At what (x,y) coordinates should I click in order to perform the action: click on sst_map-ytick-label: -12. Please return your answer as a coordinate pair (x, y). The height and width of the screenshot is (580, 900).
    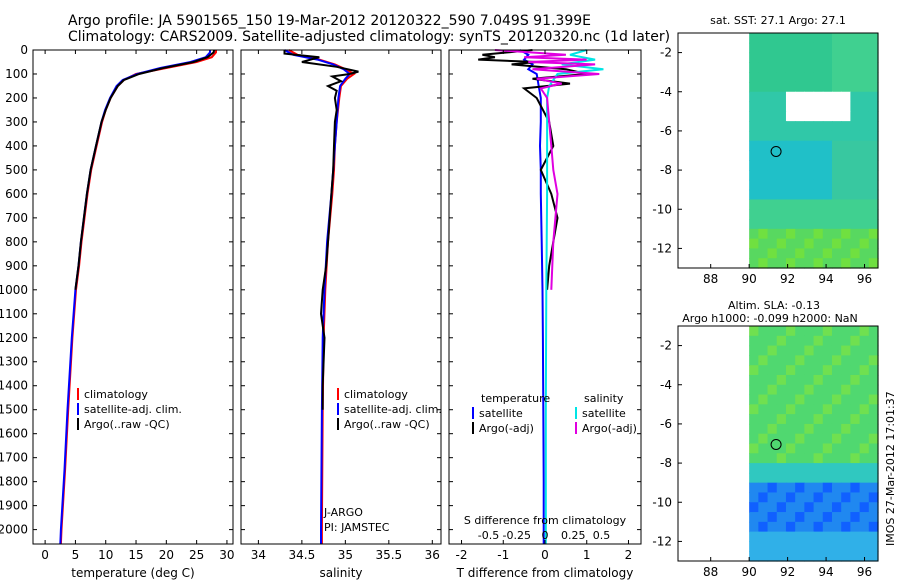
    Looking at the image, I should click on (662, 248).